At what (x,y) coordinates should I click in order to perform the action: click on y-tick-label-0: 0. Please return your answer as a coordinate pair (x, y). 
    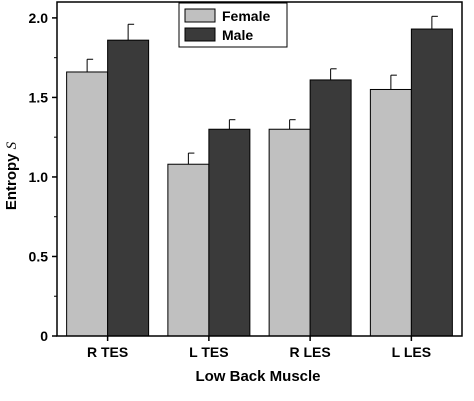
    Looking at the image, I should click on (44, 336).